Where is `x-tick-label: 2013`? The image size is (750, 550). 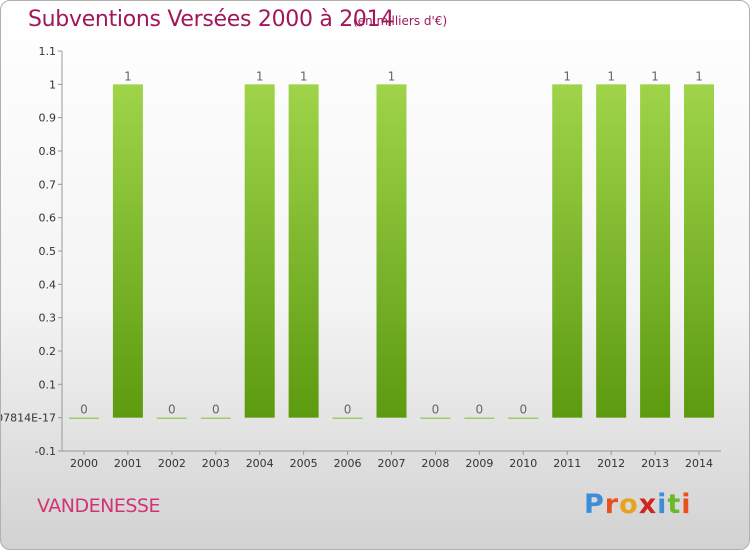 x-tick-label: 2013 is located at coordinates (655, 463).